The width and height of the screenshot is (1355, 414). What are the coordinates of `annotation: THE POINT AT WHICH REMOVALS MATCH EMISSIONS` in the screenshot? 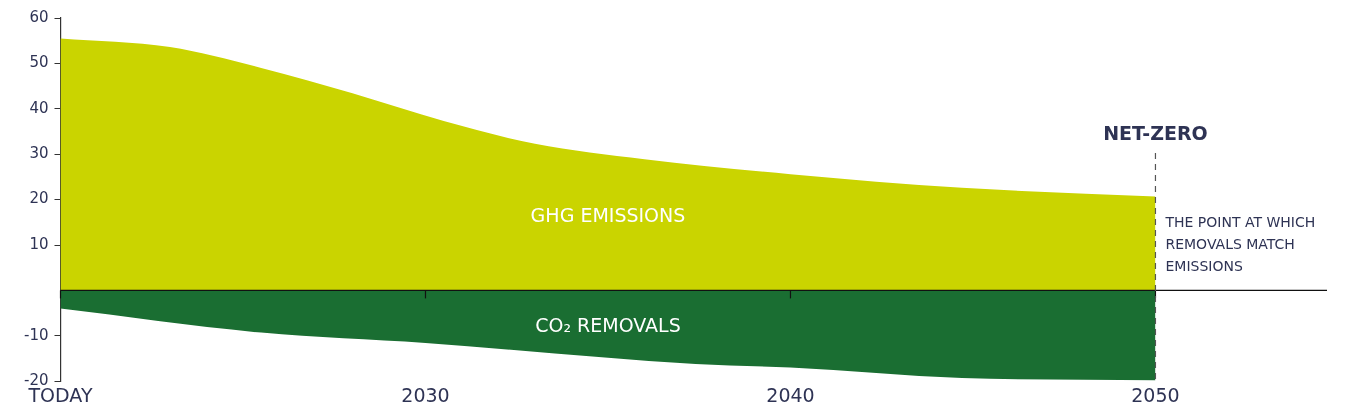 It's located at (1240, 243).